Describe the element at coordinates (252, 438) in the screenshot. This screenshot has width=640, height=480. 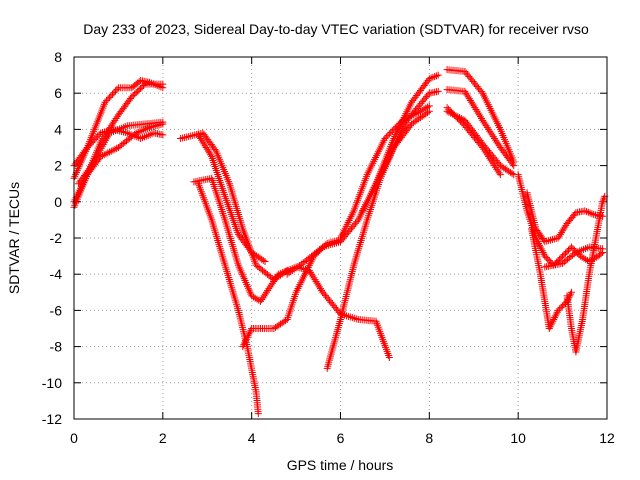
I see `x-tick-label: 4` at that location.